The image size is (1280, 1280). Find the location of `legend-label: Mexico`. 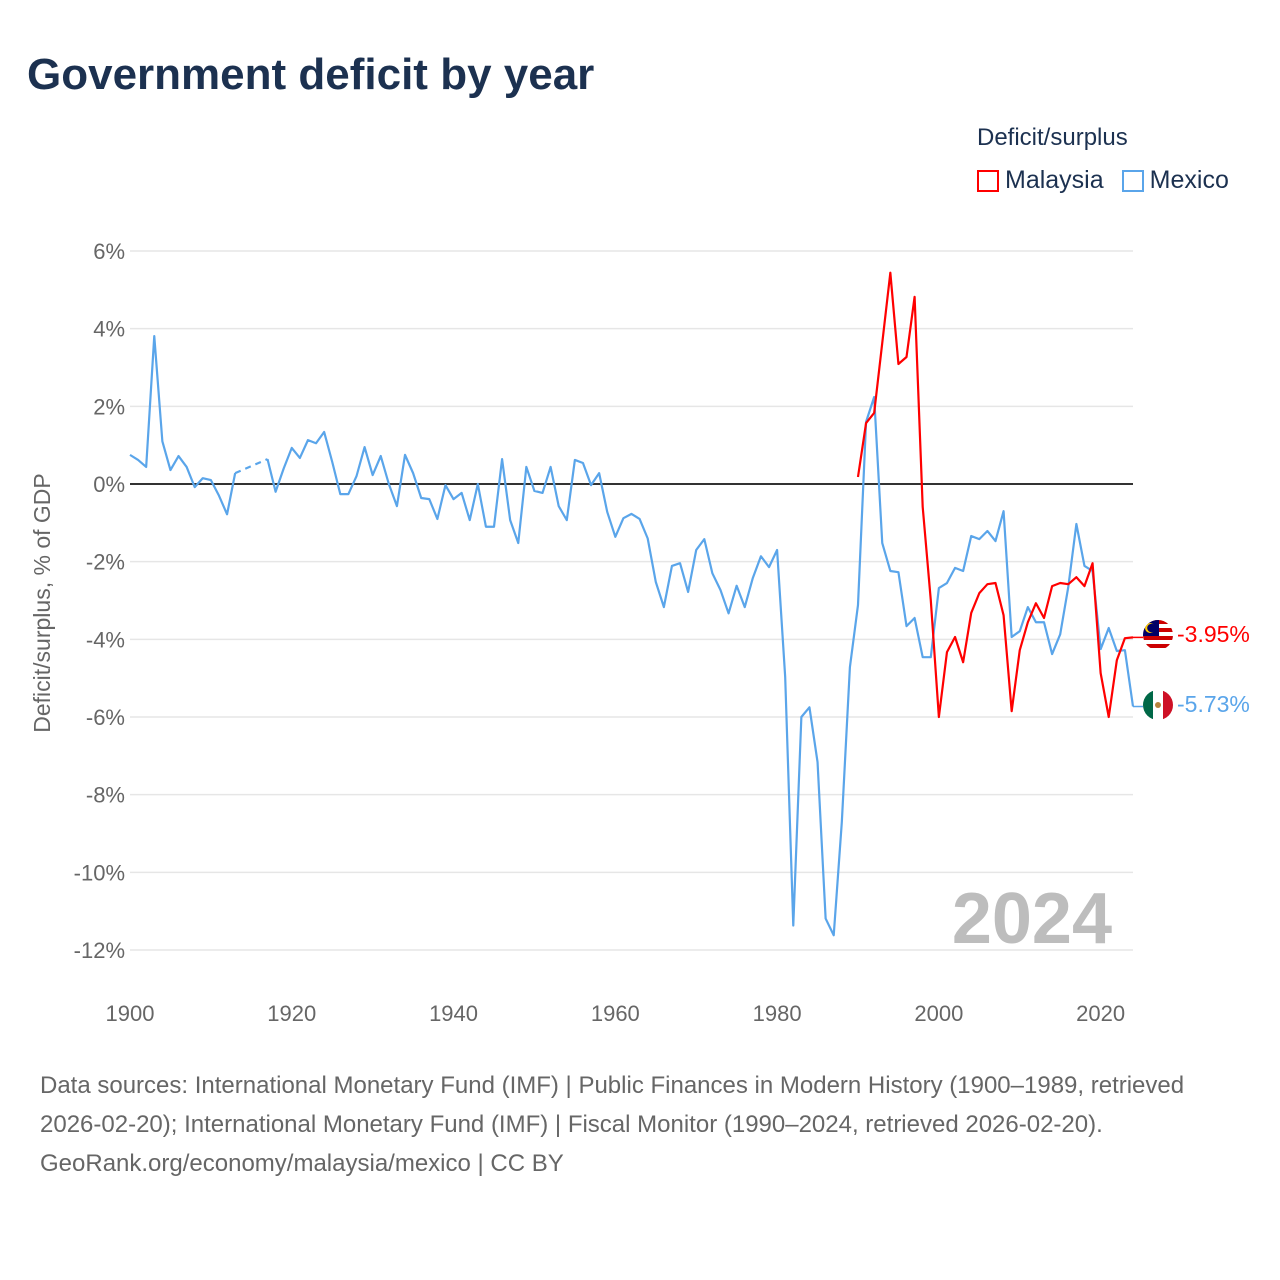

legend-label: Mexico is located at coordinates (1189, 180).